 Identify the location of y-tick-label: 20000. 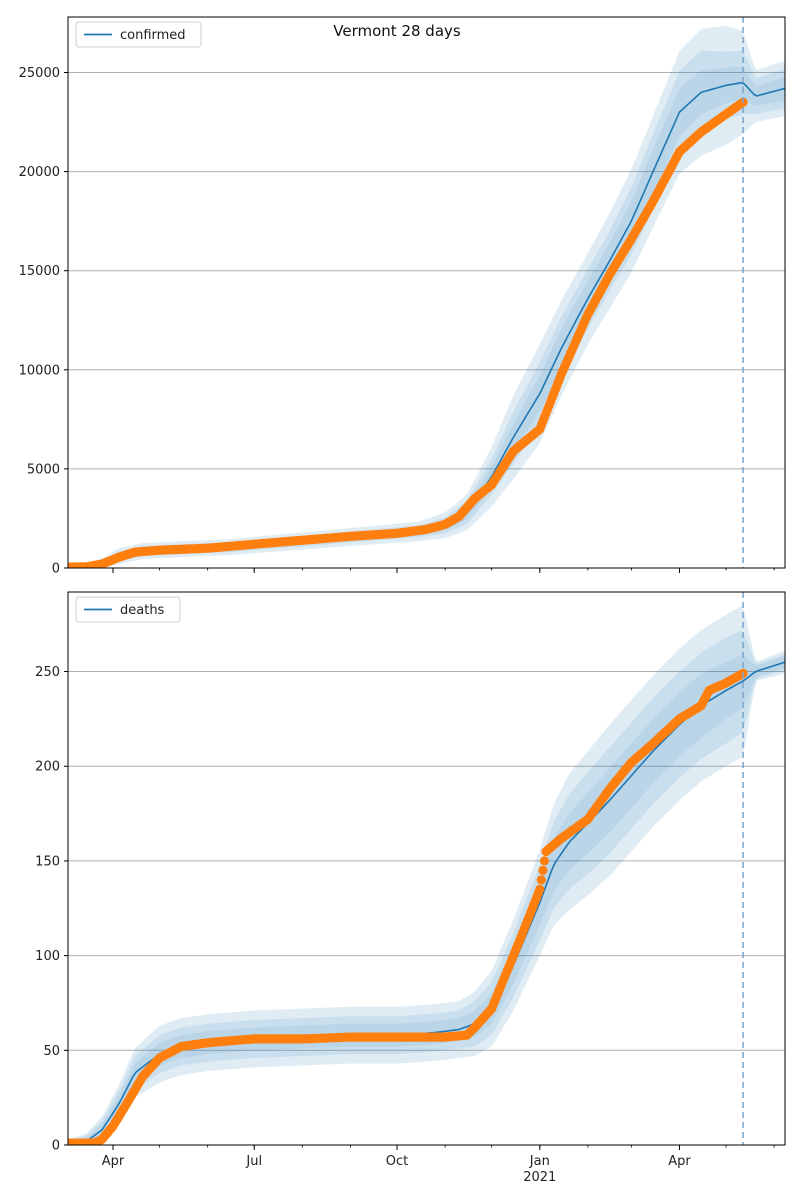
(39, 172).